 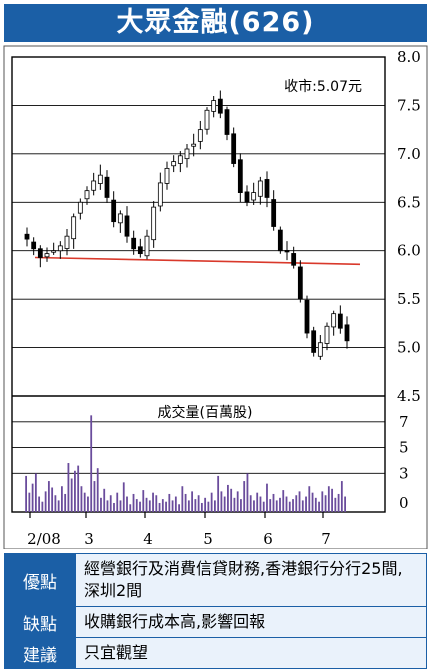 I want to click on x-tick-label: 6, so click(x=268, y=539).